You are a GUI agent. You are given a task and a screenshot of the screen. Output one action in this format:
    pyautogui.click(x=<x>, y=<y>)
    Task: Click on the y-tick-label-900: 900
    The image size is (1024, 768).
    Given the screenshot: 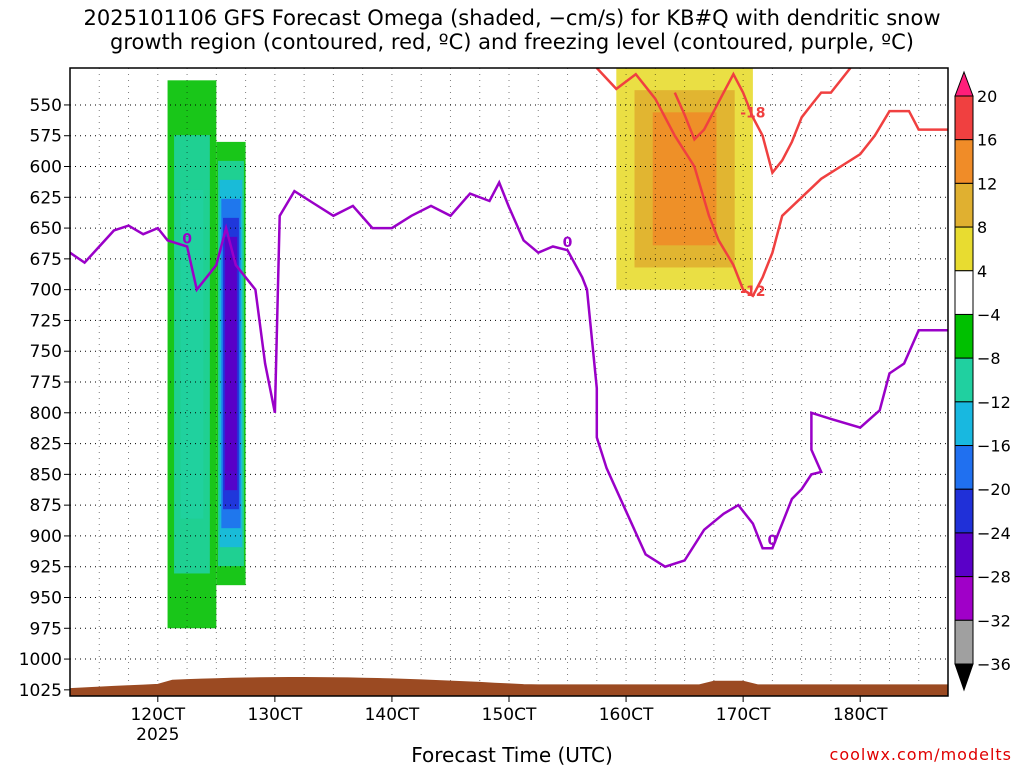 What is the action you would take?
    pyautogui.click(x=46, y=537)
    